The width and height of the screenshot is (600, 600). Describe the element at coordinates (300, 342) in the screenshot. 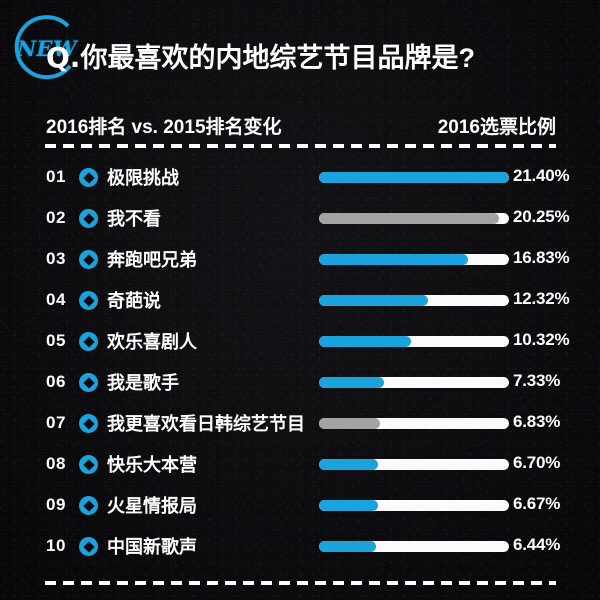

I see `ranking-row: 05 欢乐喜剧人 10.32%` at that location.